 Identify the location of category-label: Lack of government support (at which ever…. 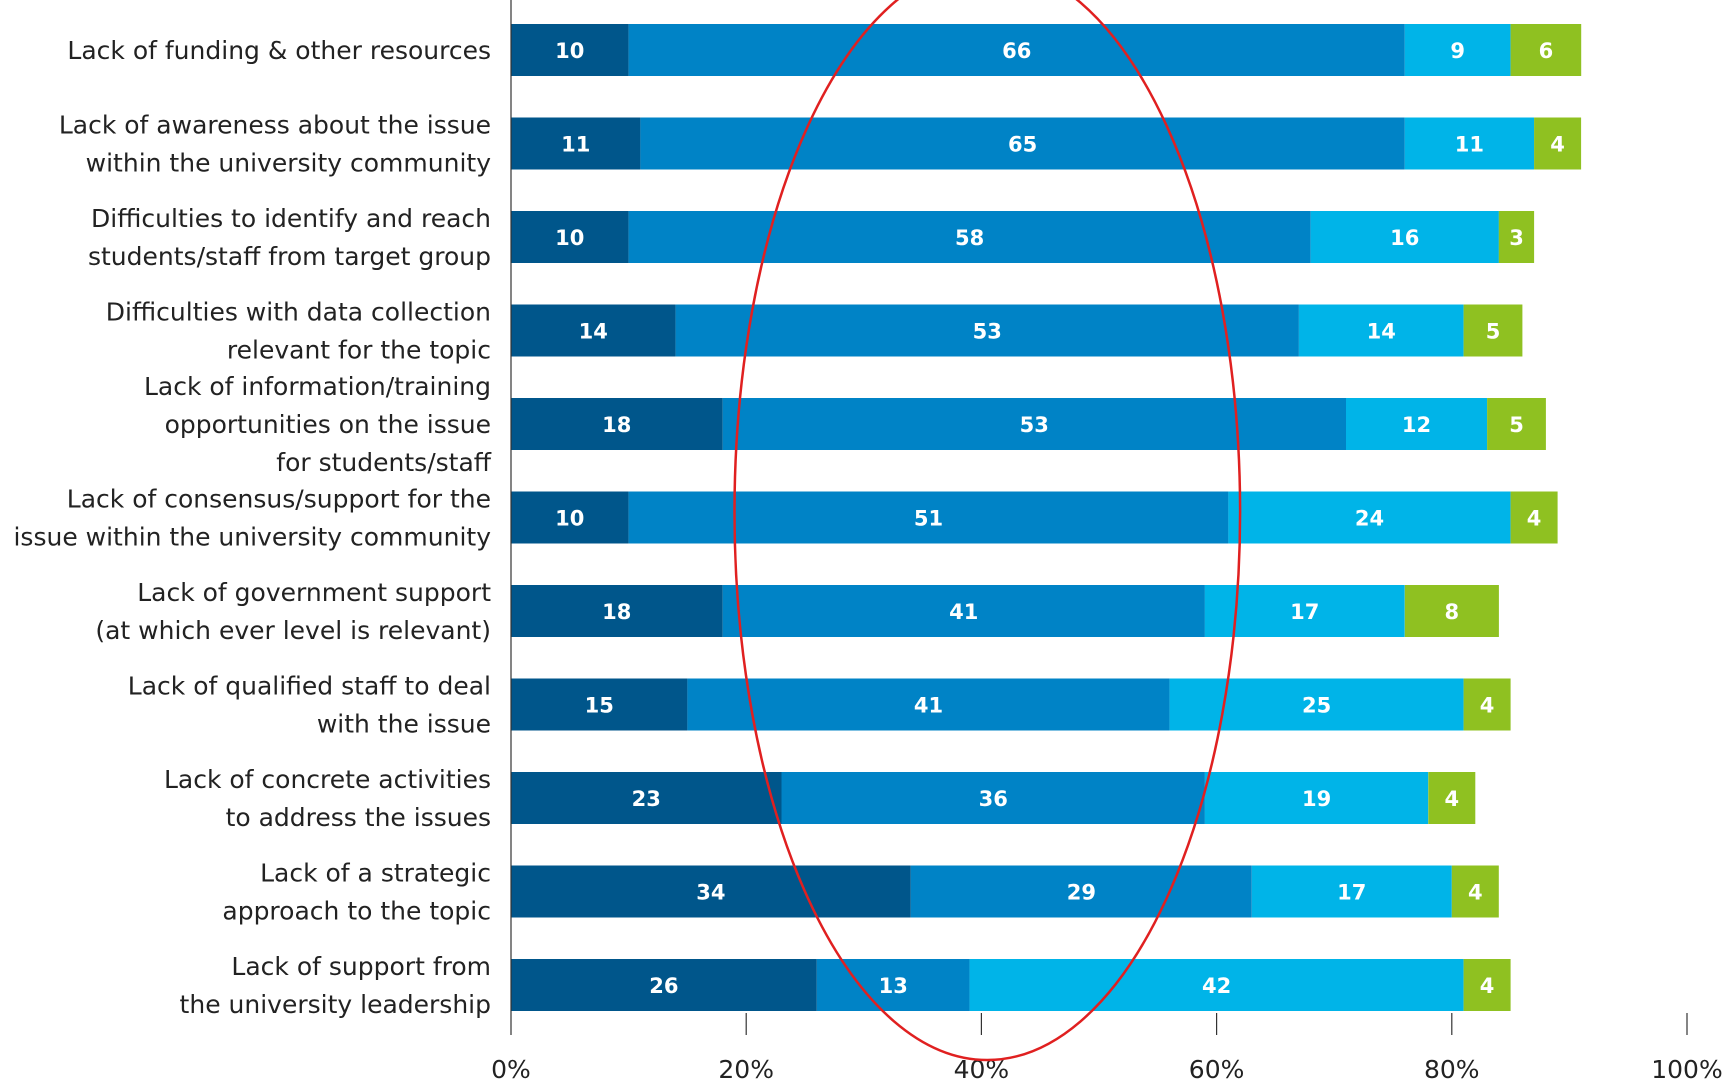
(293, 611).